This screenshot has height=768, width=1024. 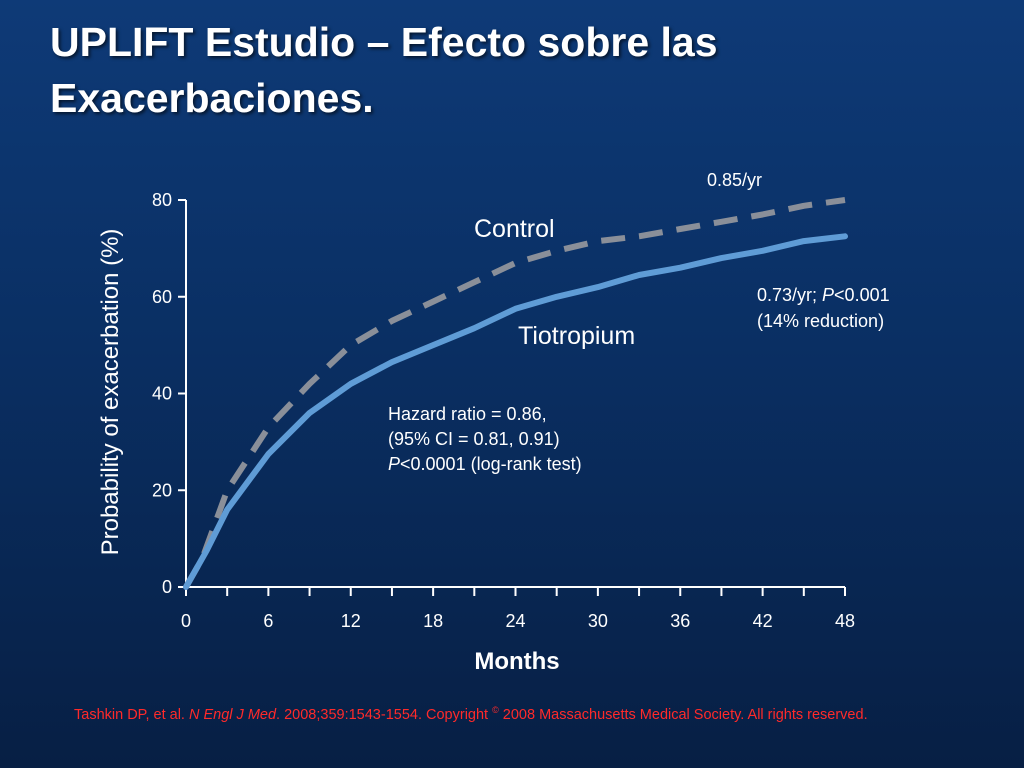 What do you see at coordinates (467, 414) in the screenshot?
I see `hazard-ratio-line1: Hazard ratio = 0.86,` at bounding box center [467, 414].